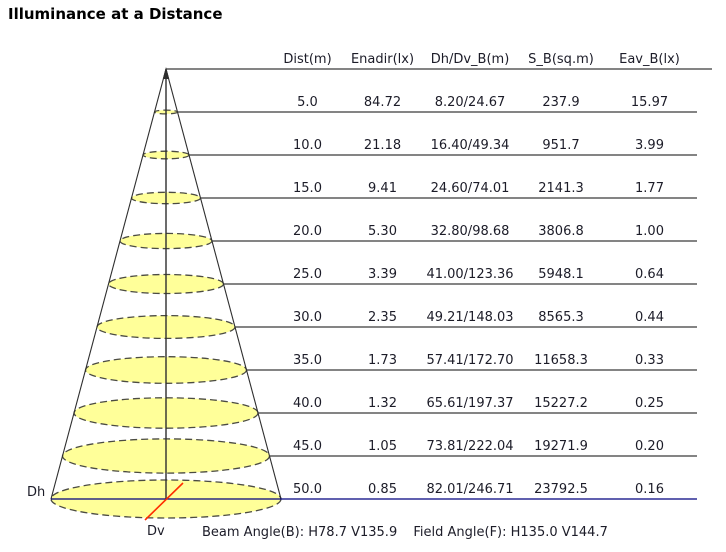 This screenshot has width=726, height=552. Describe the element at coordinates (164, 501) in the screenshot. I see `dv-axis-line` at that location.